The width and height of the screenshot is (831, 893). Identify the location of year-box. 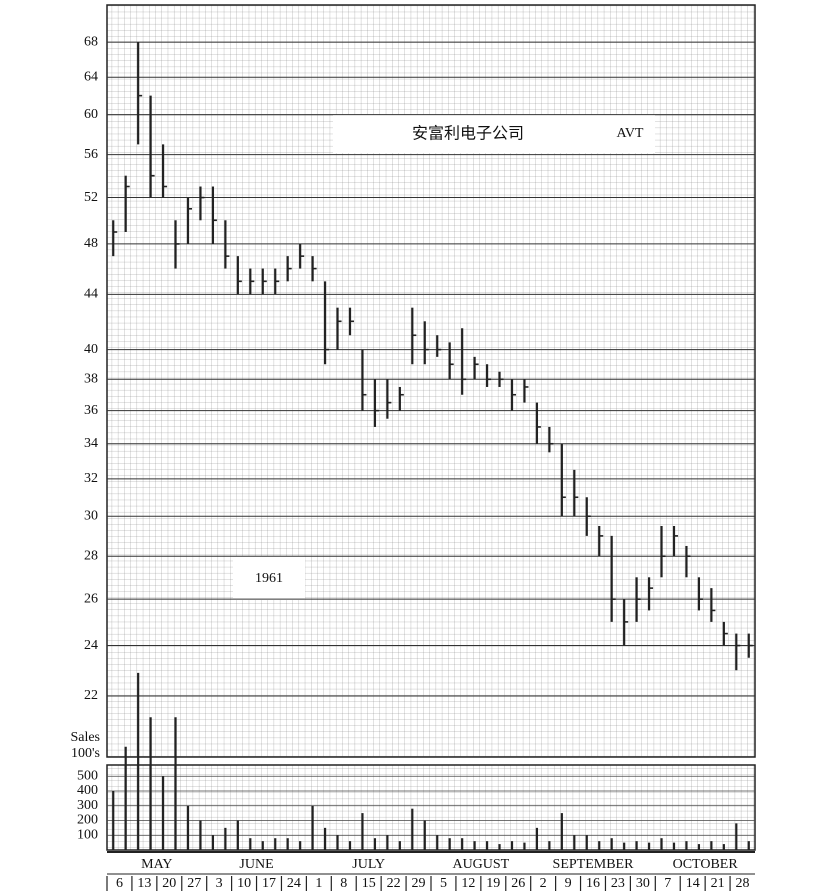
(269, 578).